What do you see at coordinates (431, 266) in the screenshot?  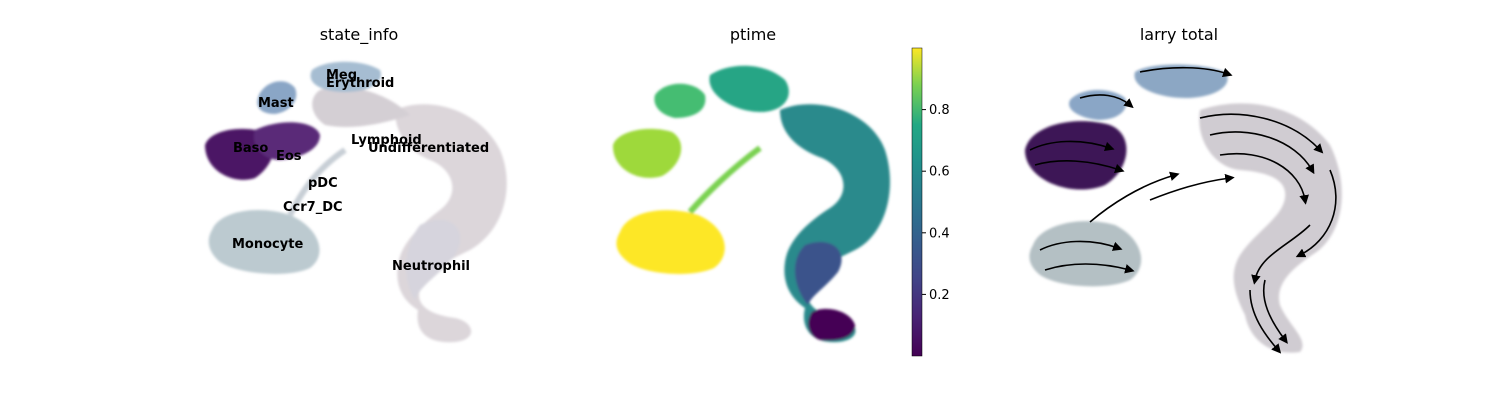 I see `cluster-label-neutrophil: Neutrophil` at bounding box center [431, 266].